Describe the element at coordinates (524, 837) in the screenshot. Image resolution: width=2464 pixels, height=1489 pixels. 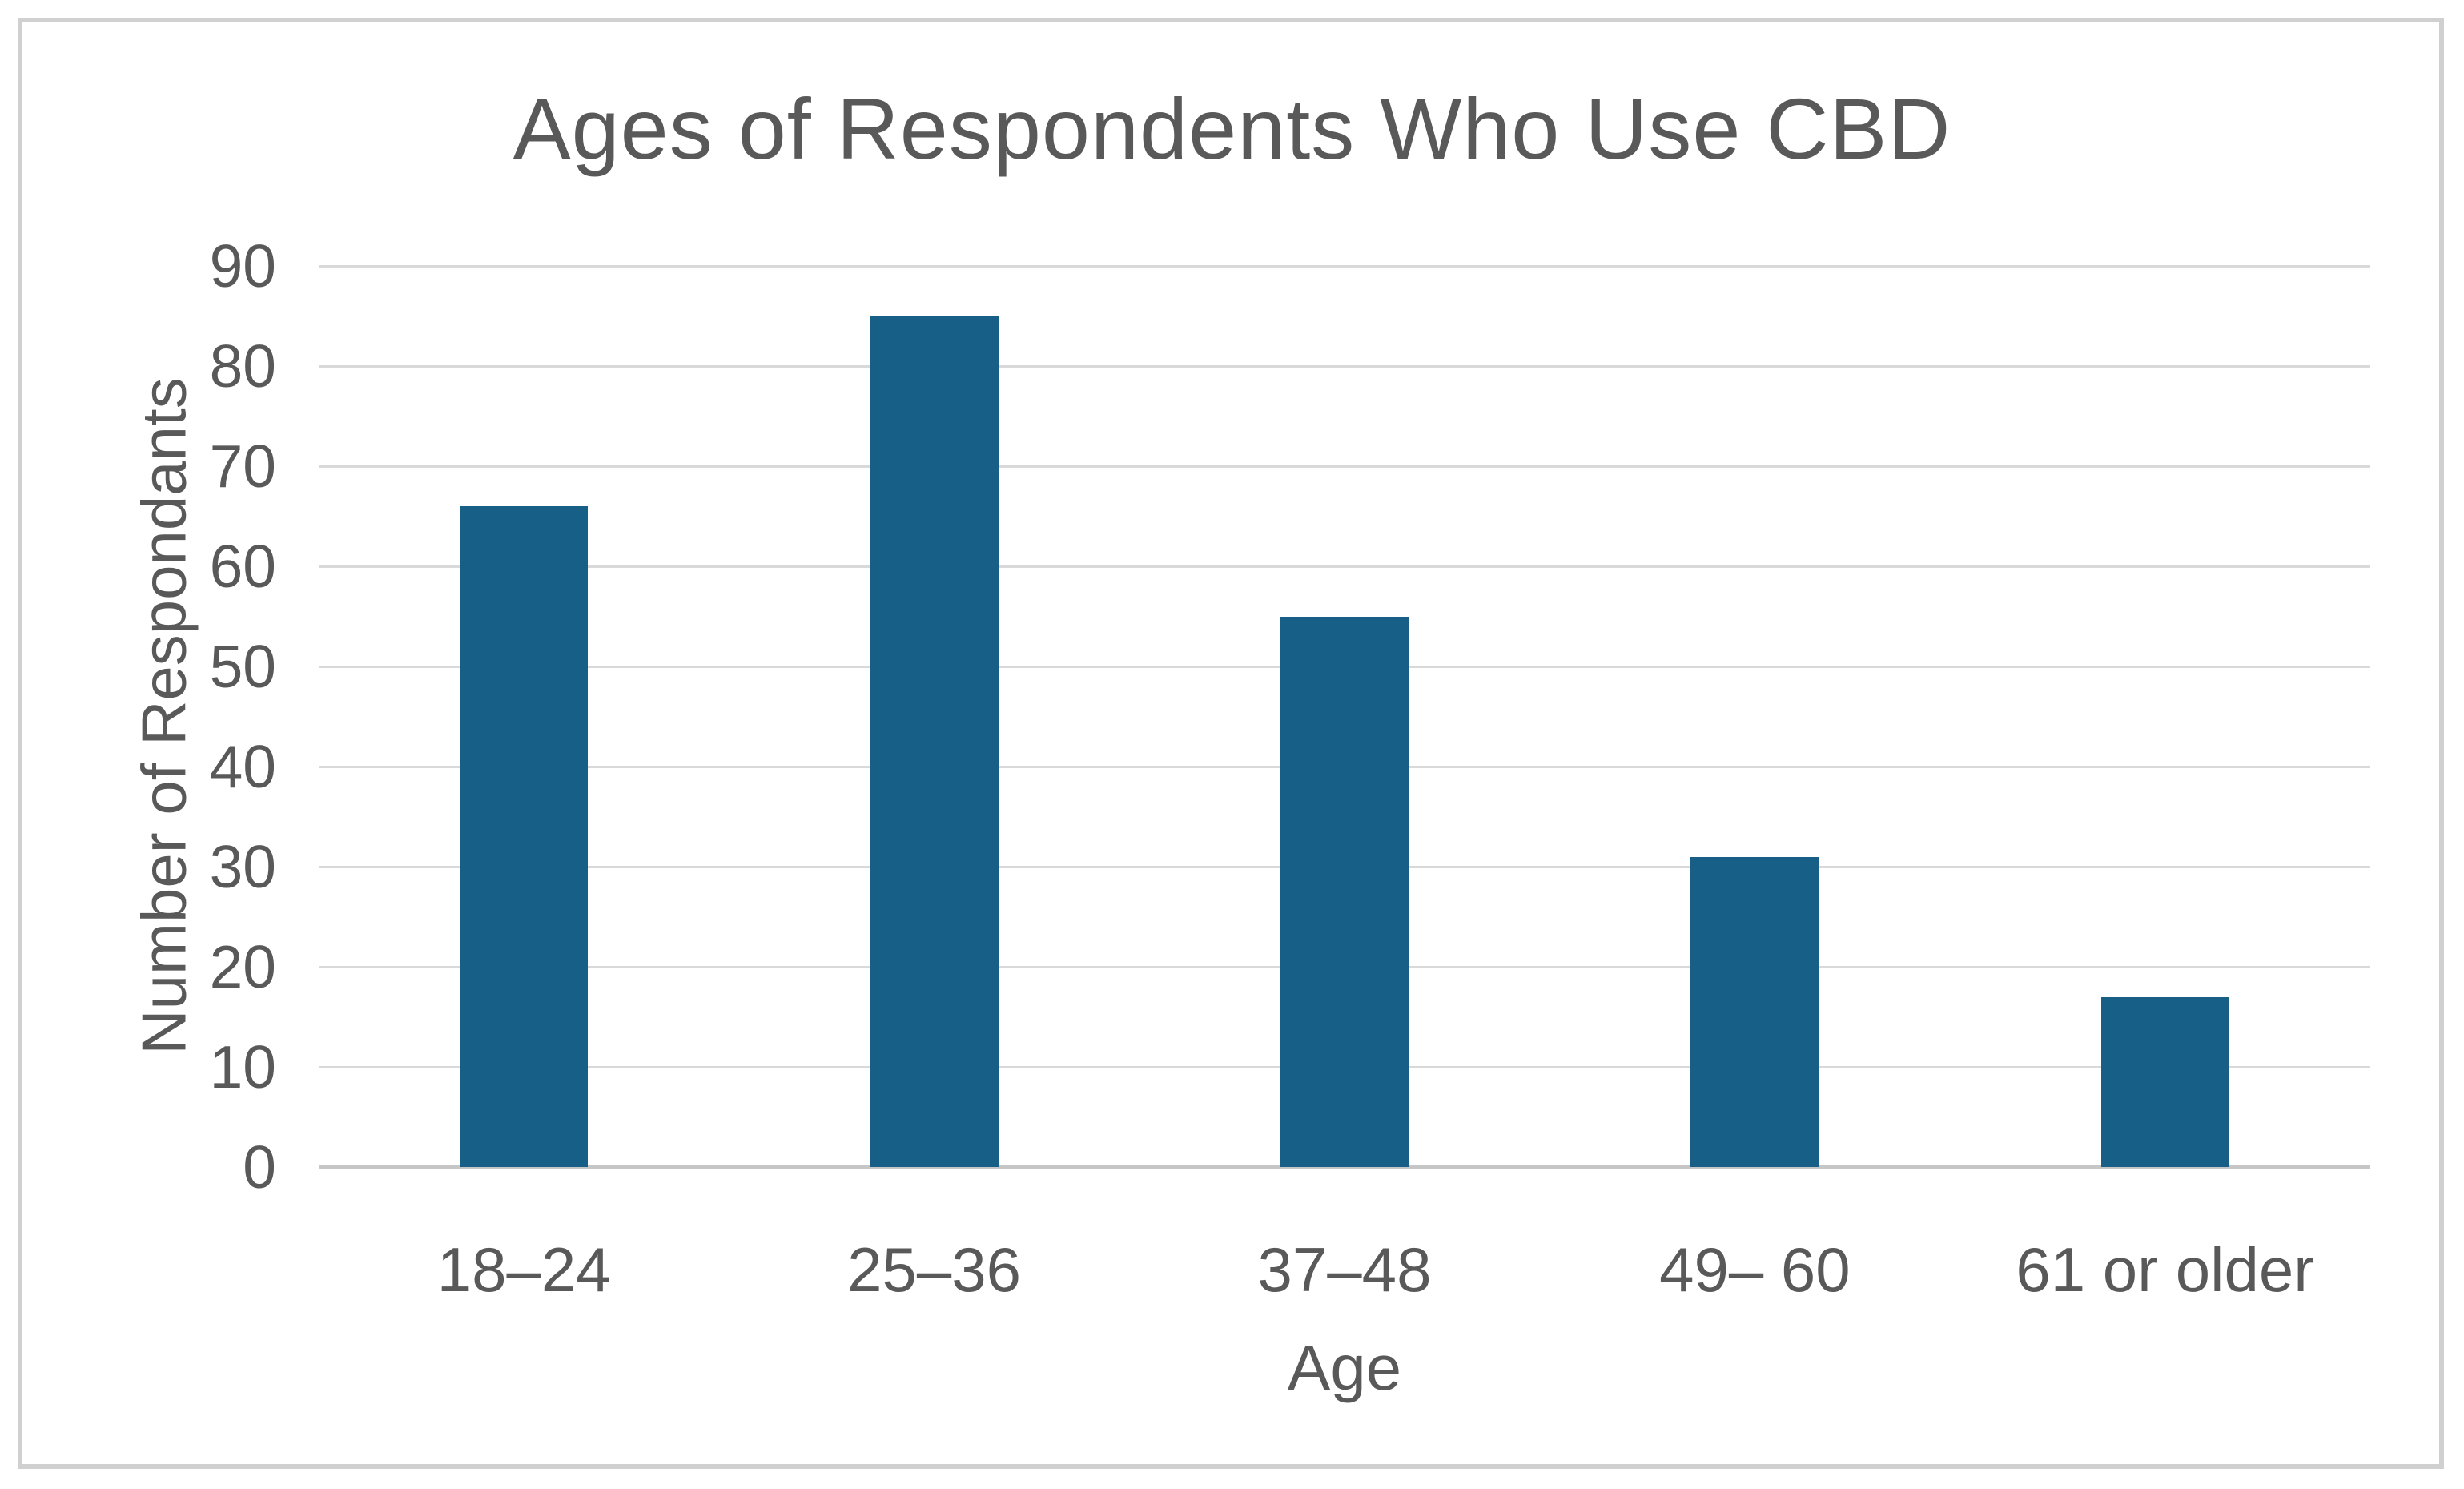
I see `bar-18–24` at that location.